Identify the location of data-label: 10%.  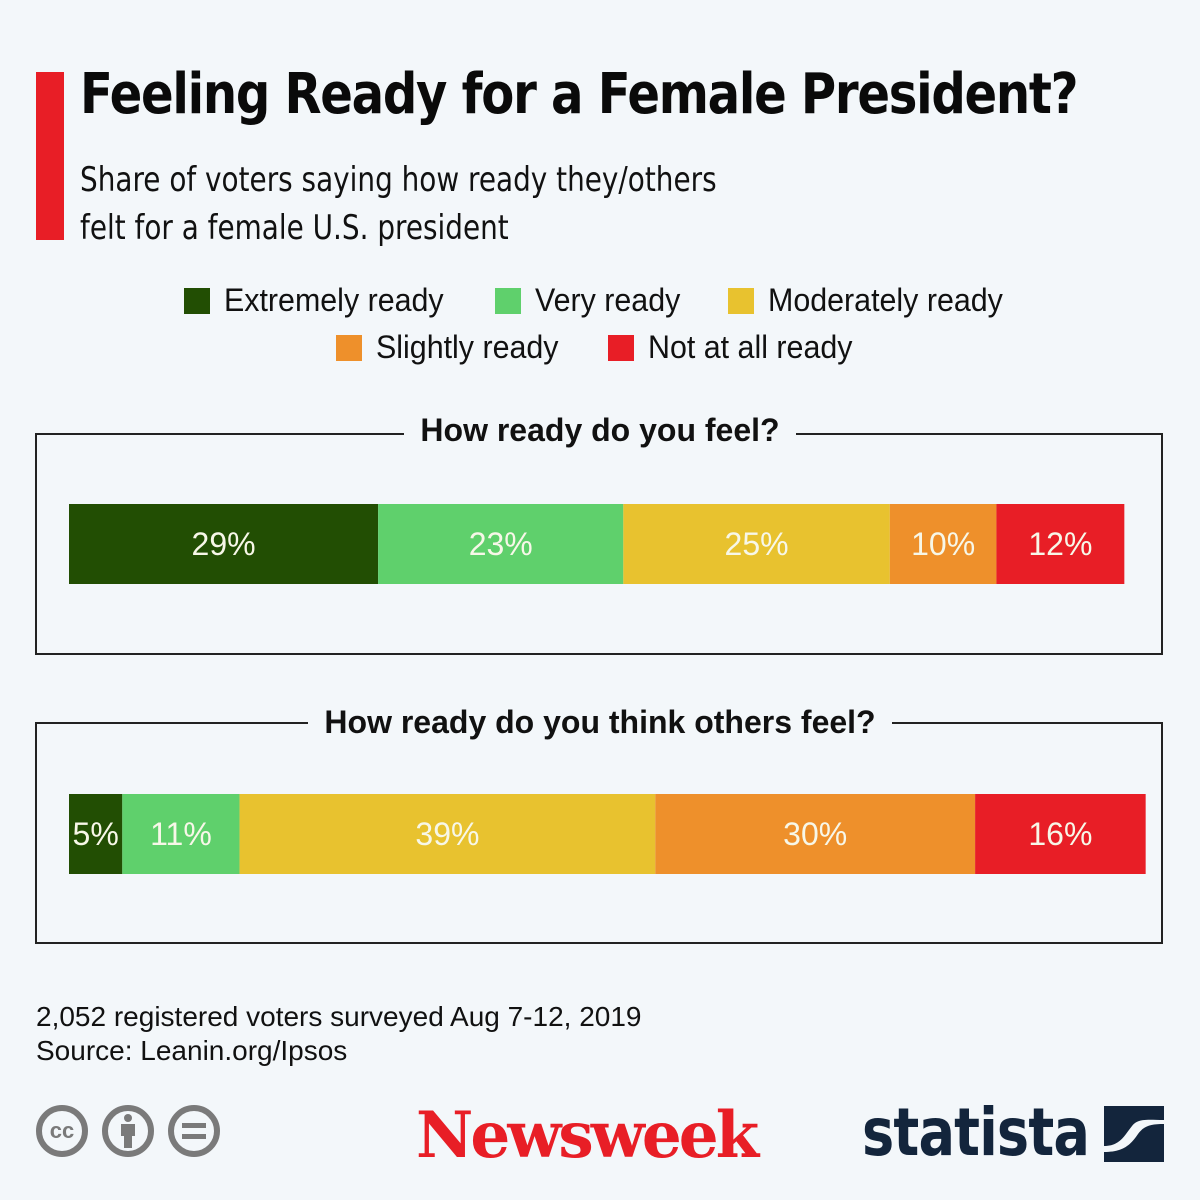
(943, 544).